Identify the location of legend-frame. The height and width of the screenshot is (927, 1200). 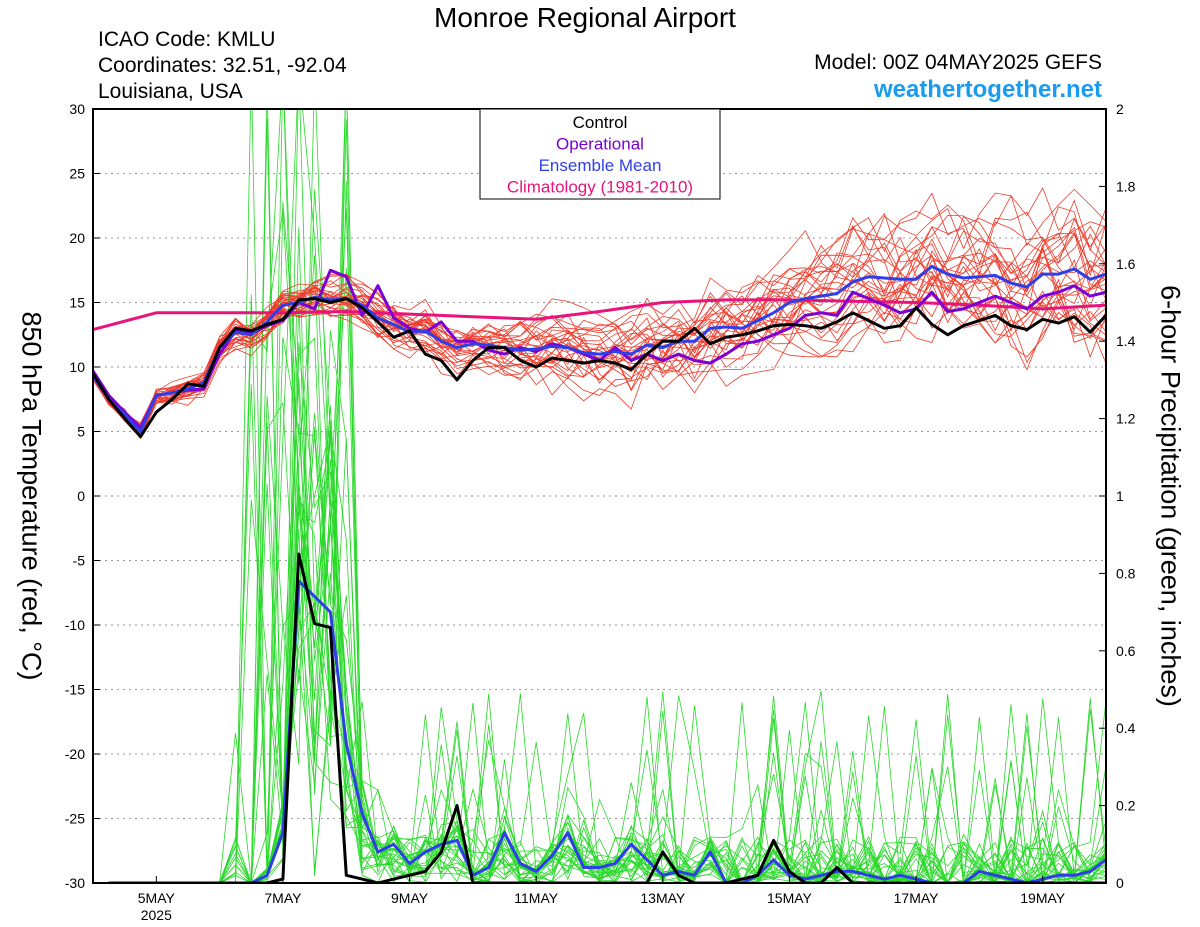
(600, 154).